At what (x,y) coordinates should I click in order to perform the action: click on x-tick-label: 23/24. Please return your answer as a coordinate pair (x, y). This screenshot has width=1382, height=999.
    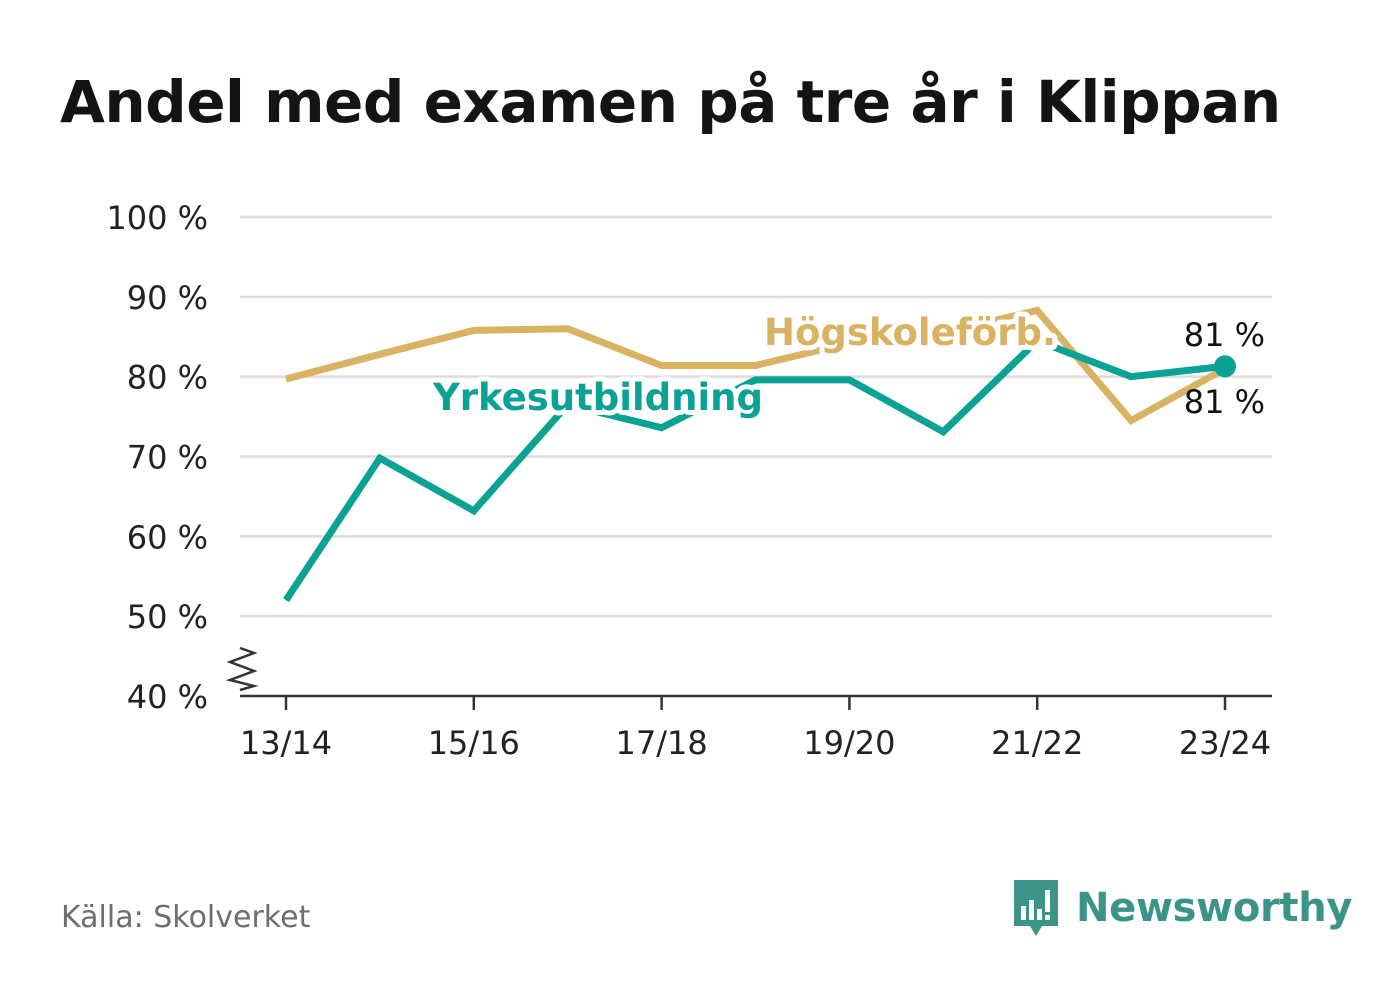
    Looking at the image, I should click on (1225, 743).